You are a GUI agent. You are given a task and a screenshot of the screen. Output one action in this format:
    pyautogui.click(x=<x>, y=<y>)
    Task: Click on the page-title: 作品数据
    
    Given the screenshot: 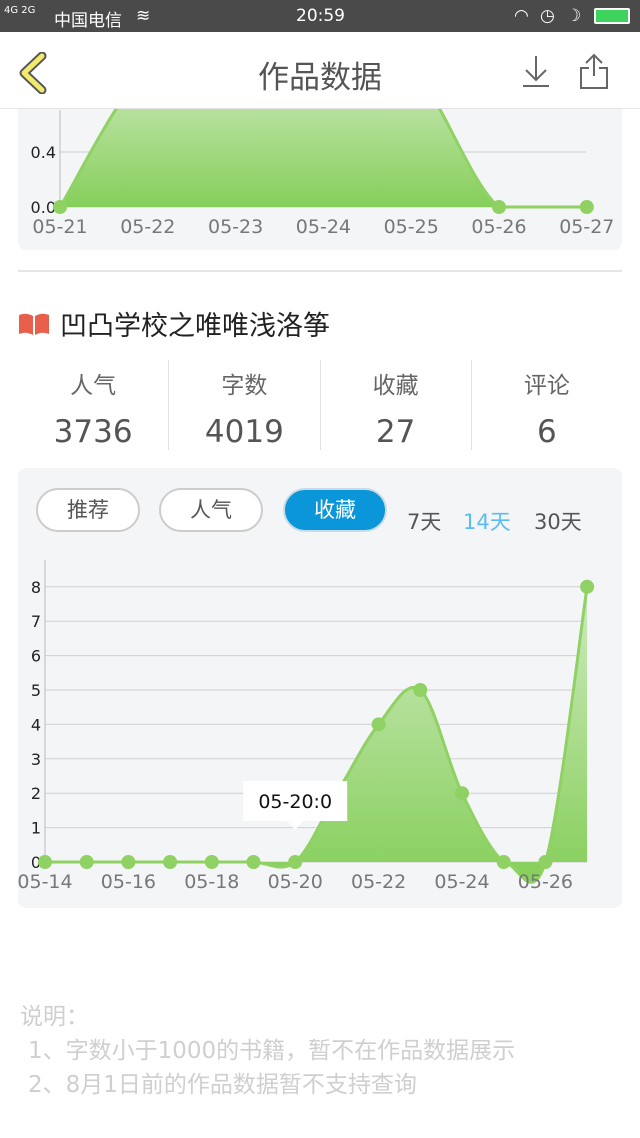 What is the action you would take?
    pyautogui.click(x=320, y=78)
    